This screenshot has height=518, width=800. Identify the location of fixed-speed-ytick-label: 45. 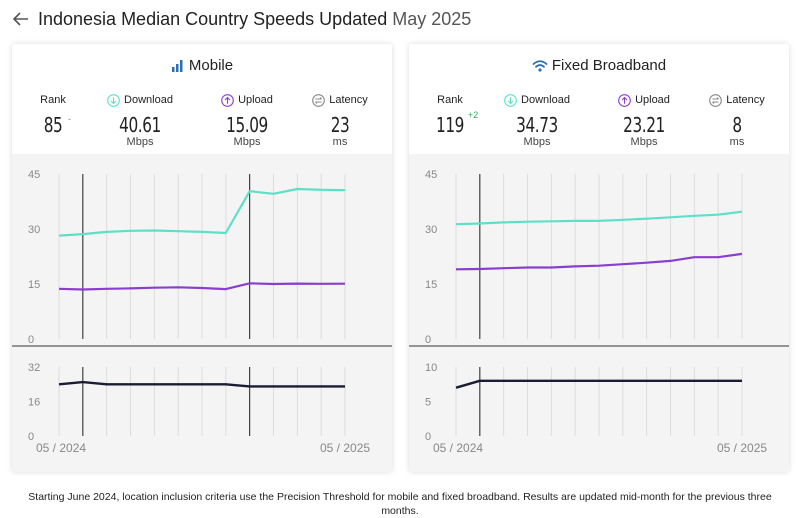
(431, 175).